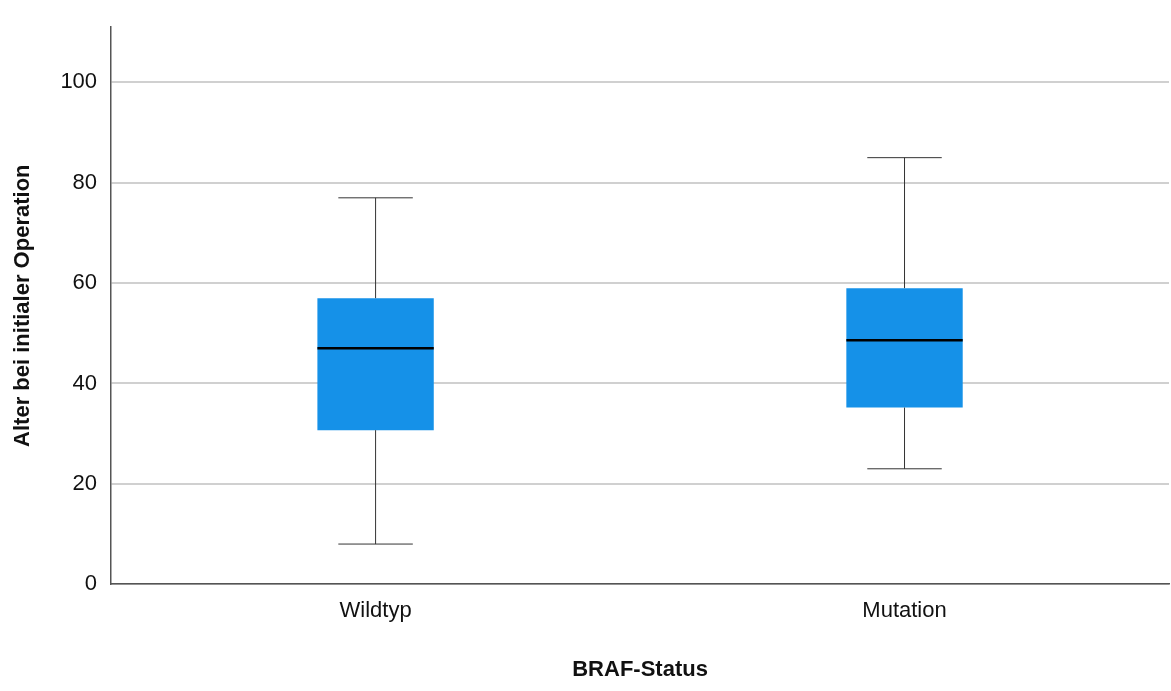 This screenshot has height=691, width=1171. I want to click on y-tick-label: 60, so click(85, 282).